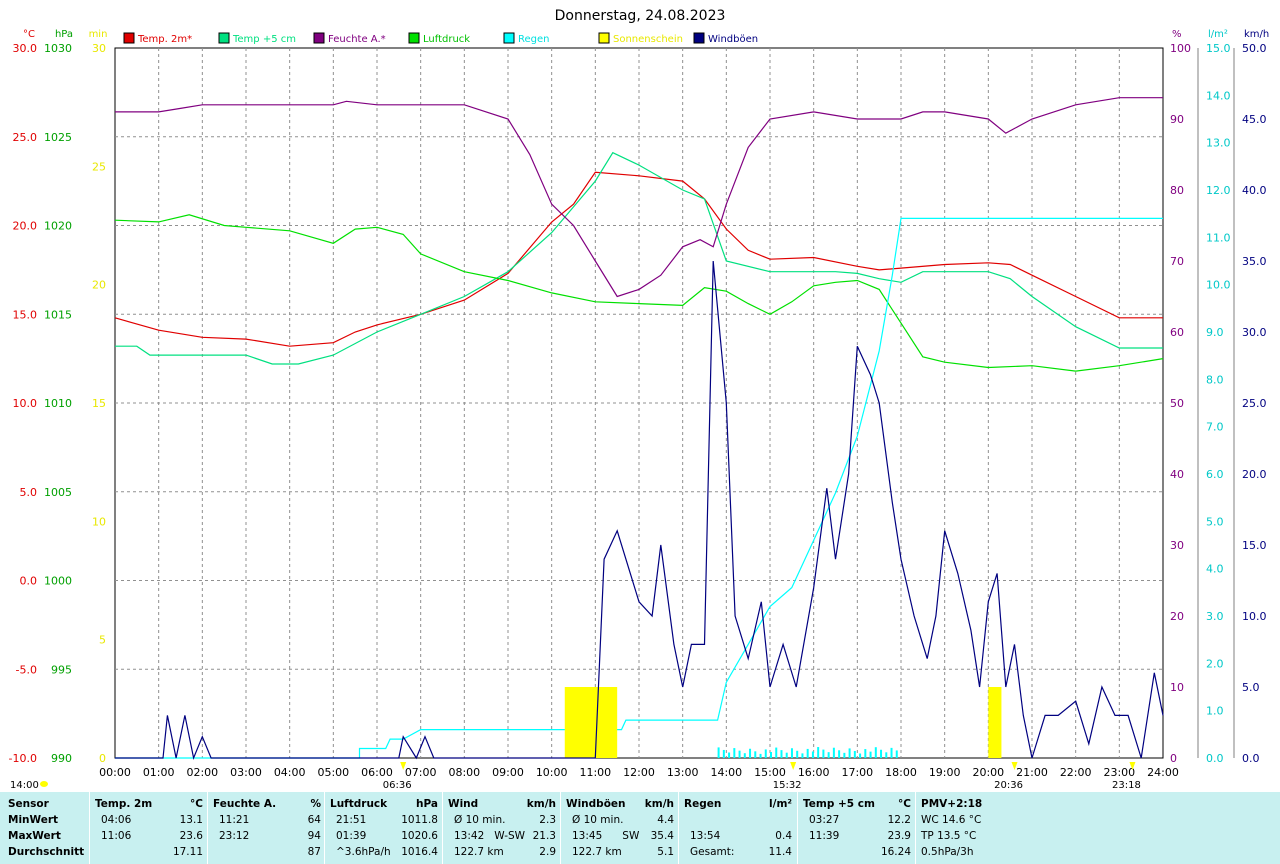  I want to click on sun-marker-icon, so click(403, 766).